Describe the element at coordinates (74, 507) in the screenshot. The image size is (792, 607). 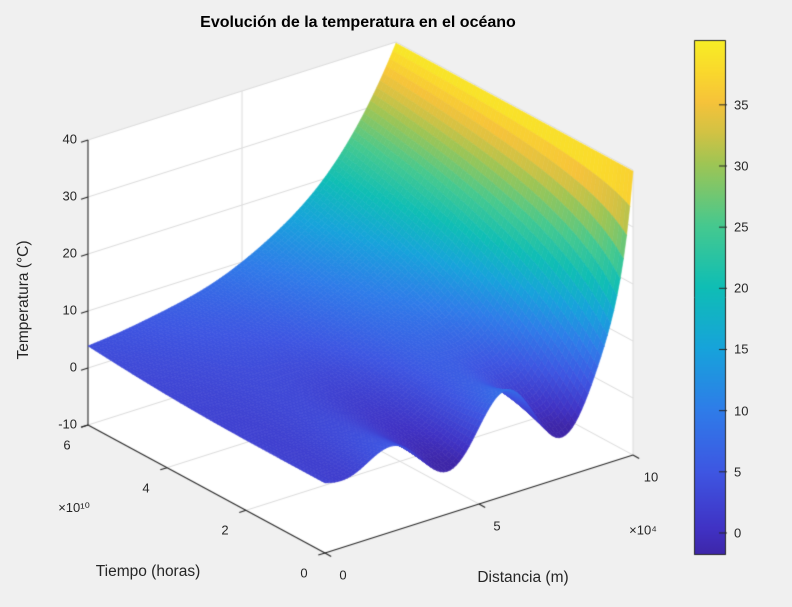
I see `y-axis-exponent: ×10¹⁰` at that location.